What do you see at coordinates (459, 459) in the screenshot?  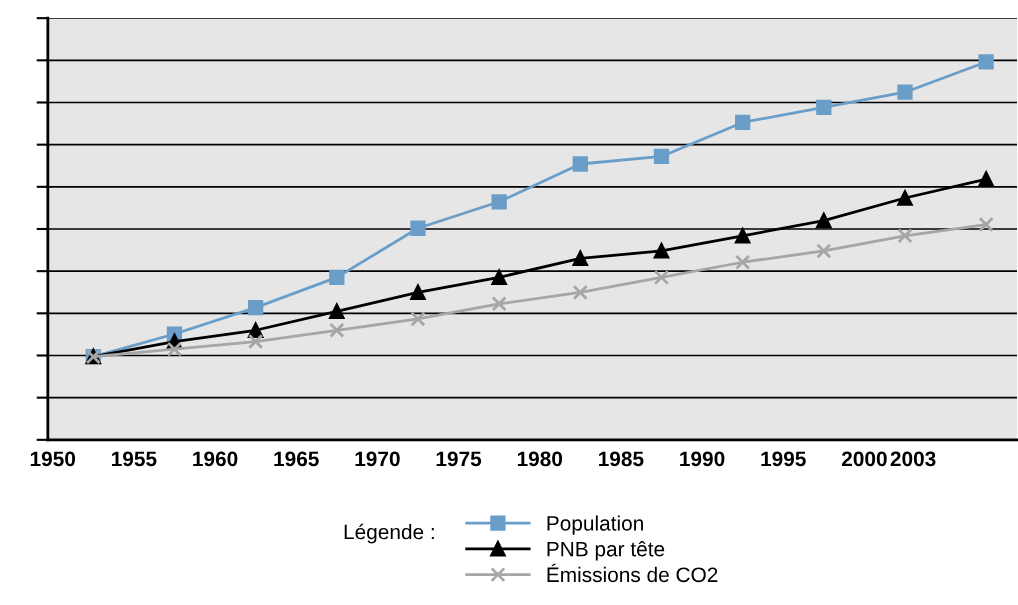 I see `x-tick-label: 1975` at bounding box center [459, 459].